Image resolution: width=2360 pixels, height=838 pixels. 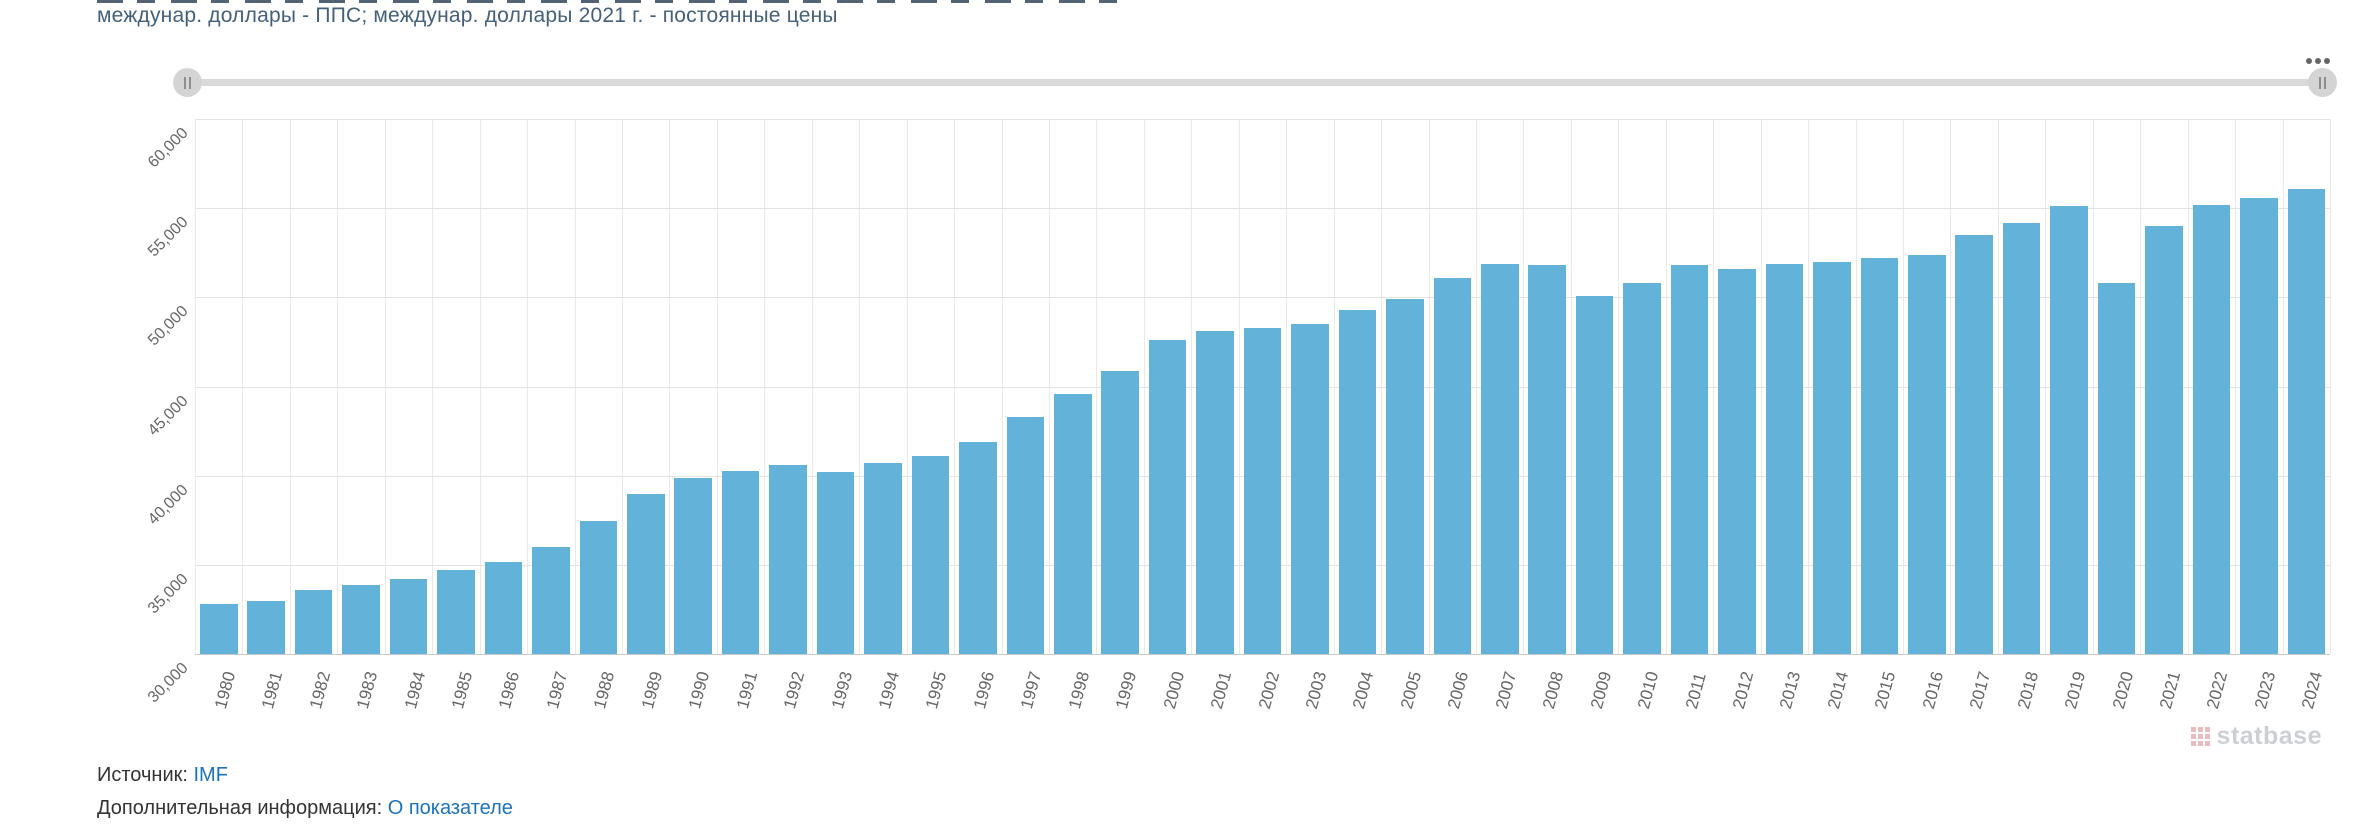 What do you see at coordinates (2322, 82) in the screenshot?
I see `range-slider-handle-right` at bounding box center [2322, 82].